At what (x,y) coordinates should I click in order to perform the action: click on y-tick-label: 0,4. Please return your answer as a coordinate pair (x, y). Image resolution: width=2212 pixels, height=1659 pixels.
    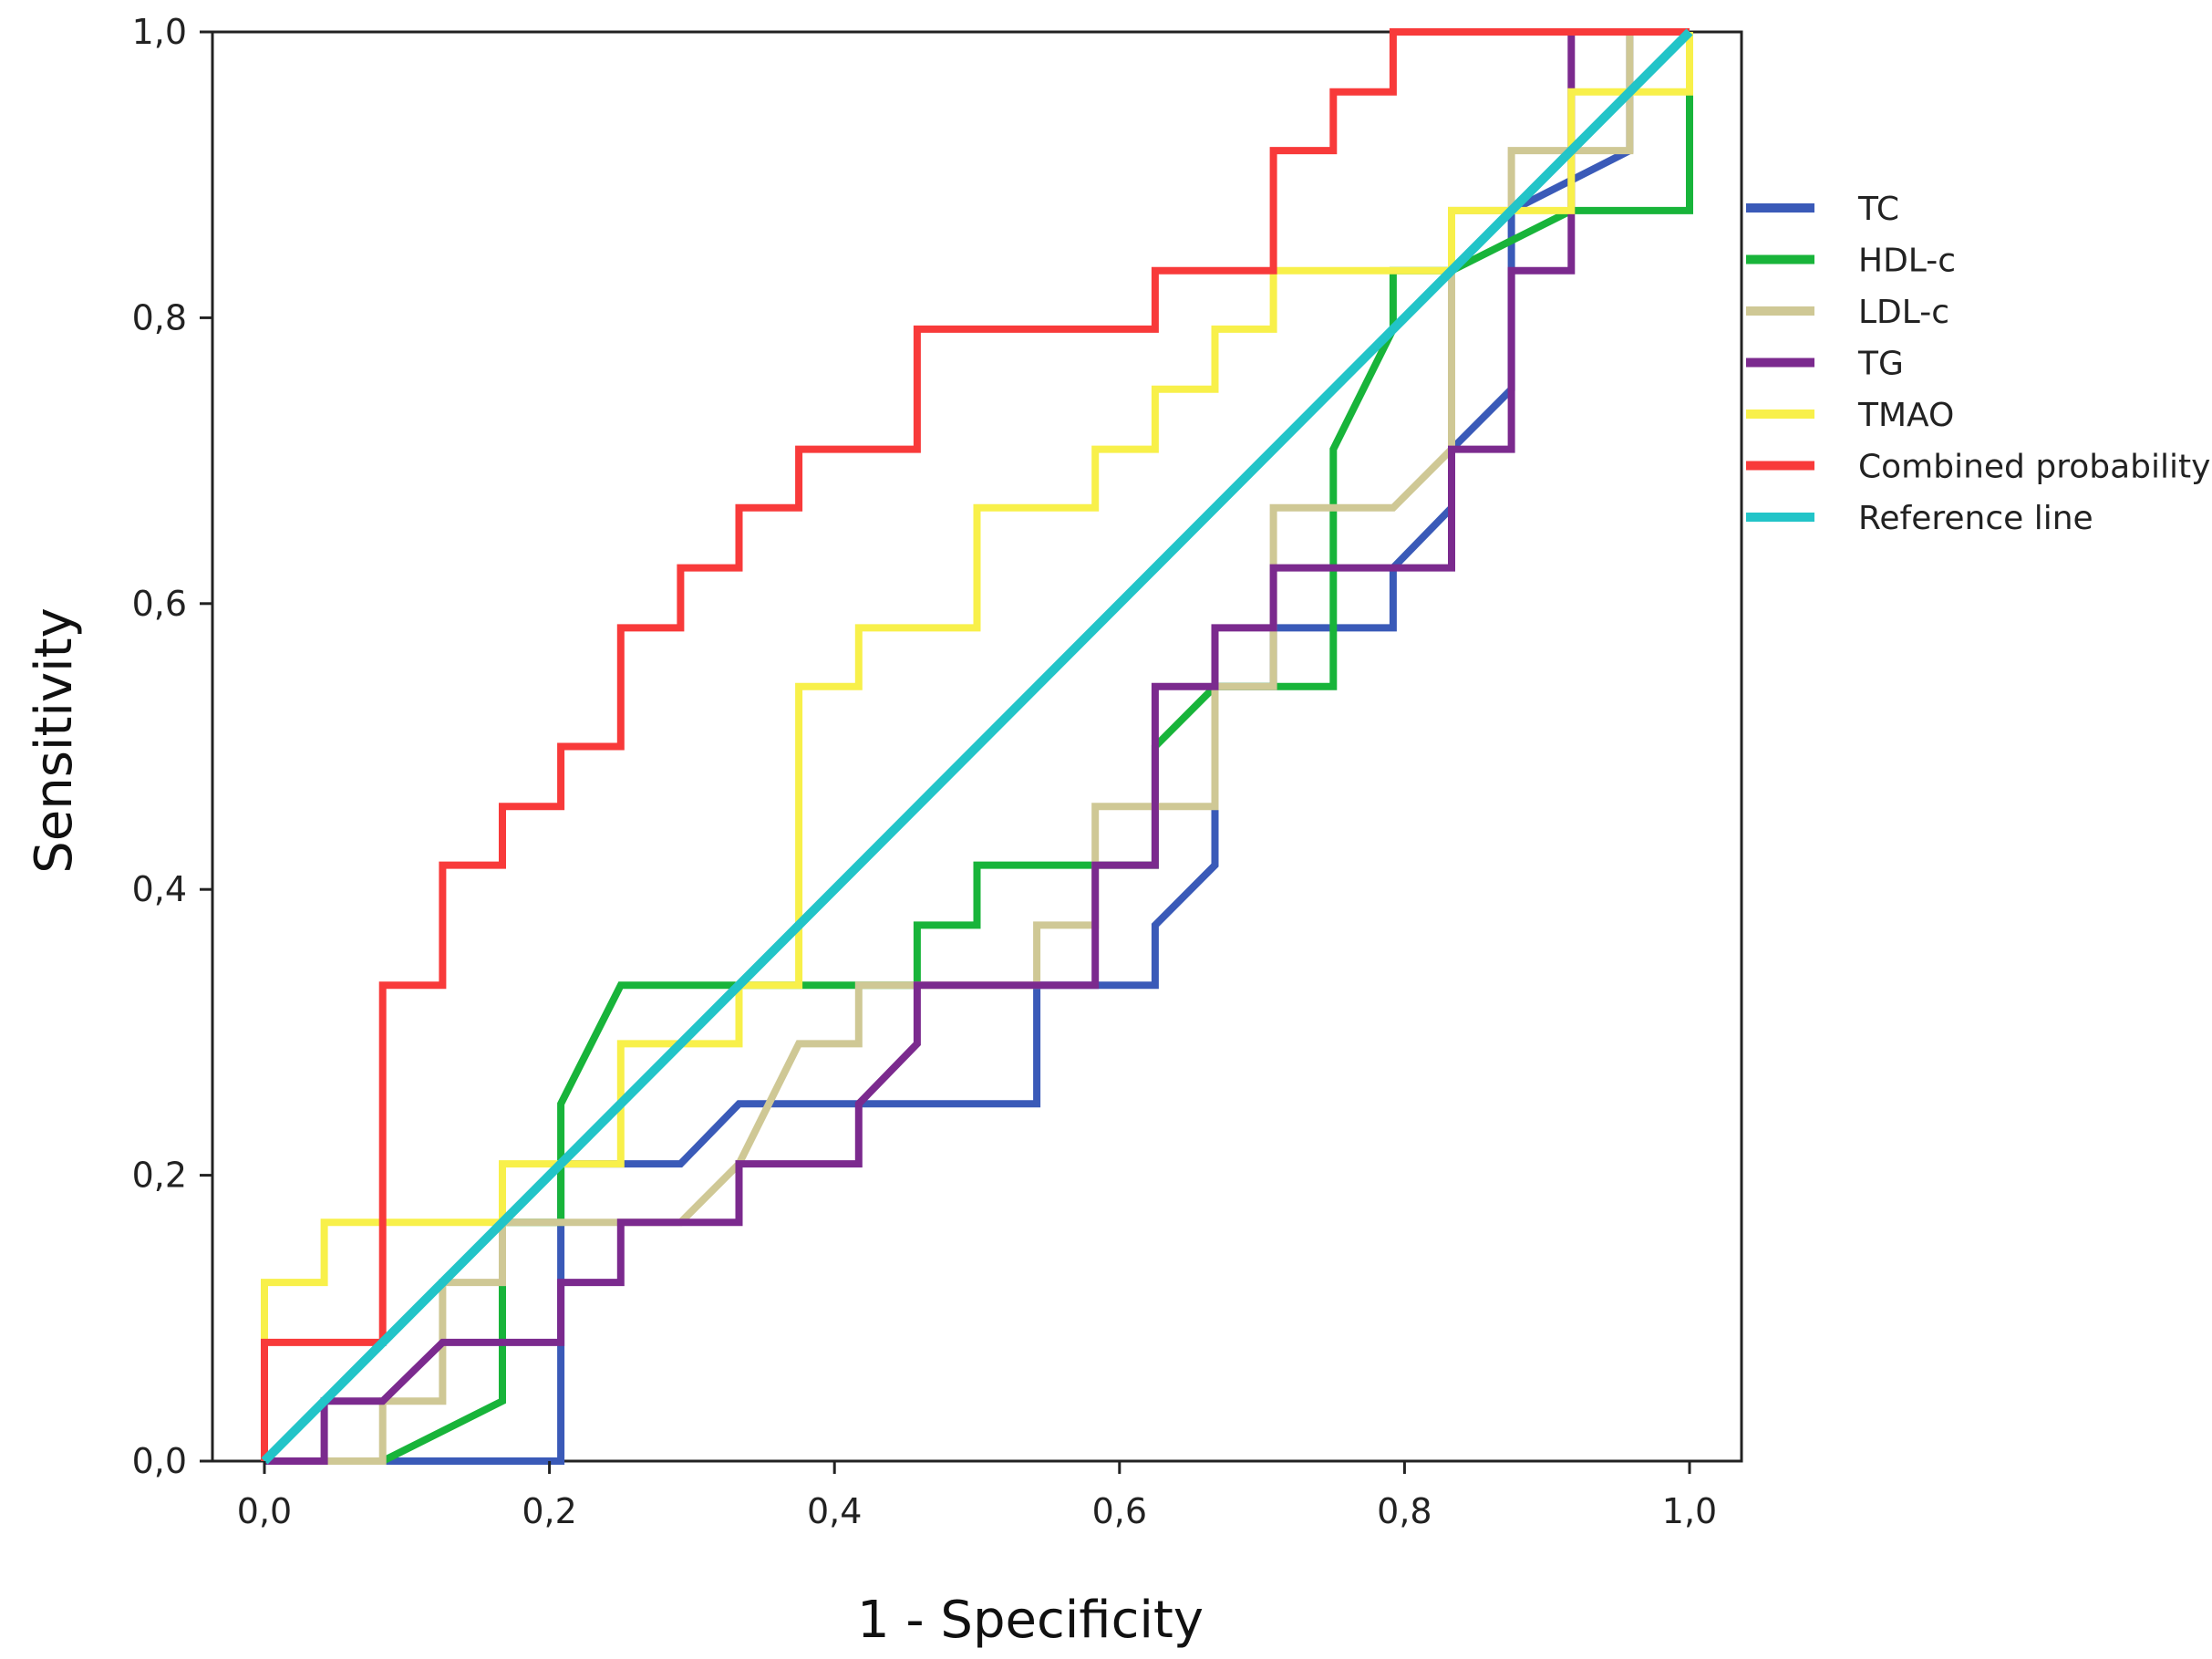
    Looking at the image, I should click on (159, 889).